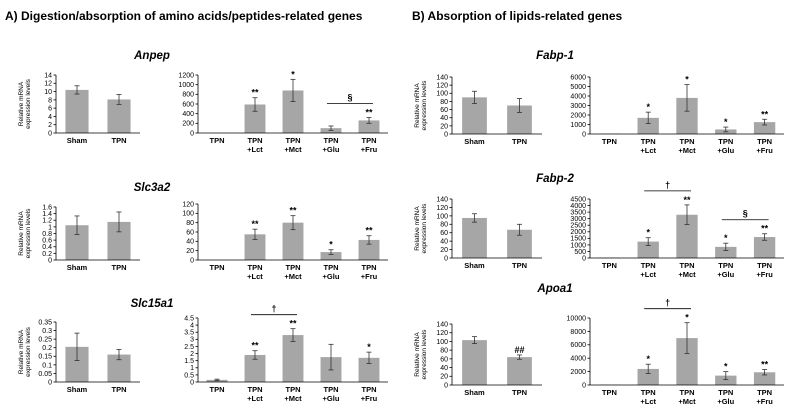 The height and width of the screenshot is (417, 800). I want to click on y-tick-label: 8000, so click(578, 332).